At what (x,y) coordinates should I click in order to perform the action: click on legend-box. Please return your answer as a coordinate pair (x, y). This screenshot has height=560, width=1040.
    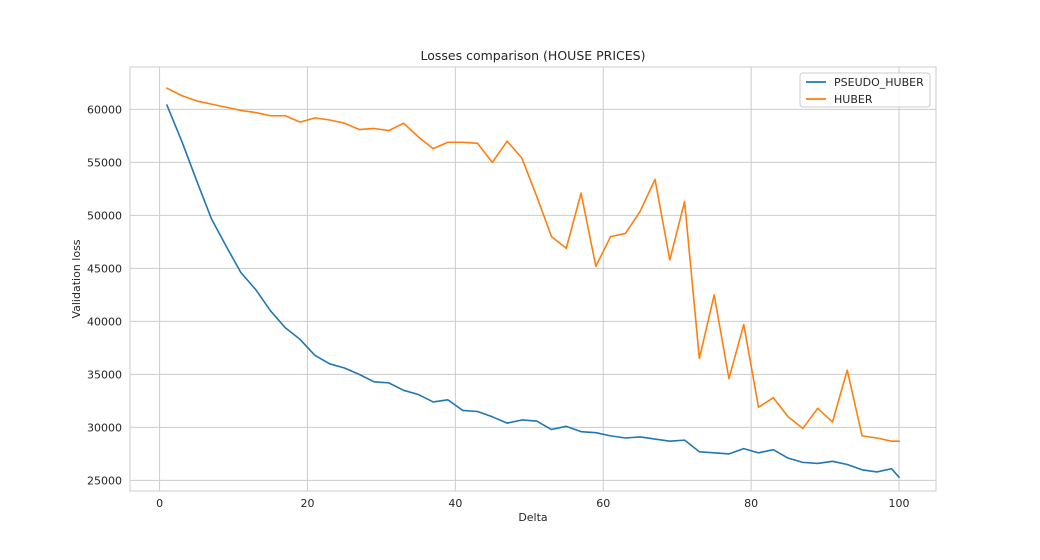
    Looking at the image, I should click on (865, 90).